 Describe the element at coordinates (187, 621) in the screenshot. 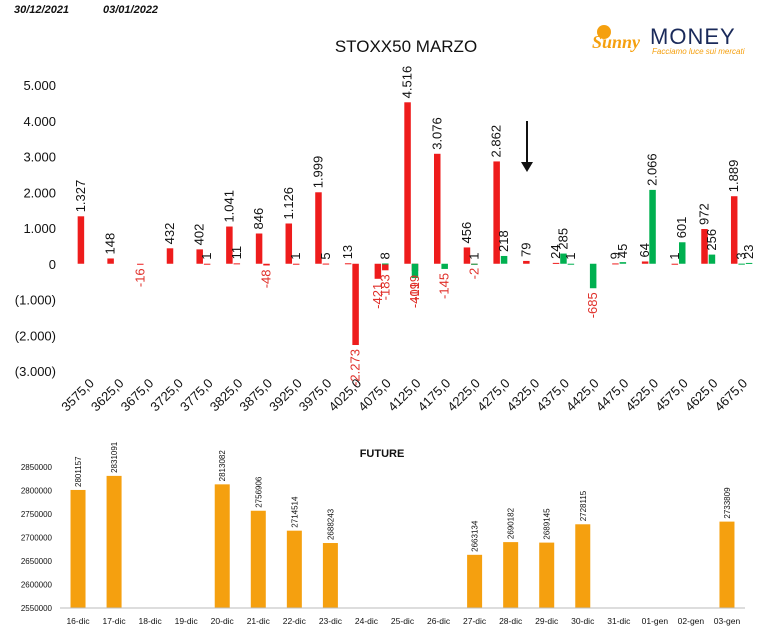

I see `future-x-tick-label: 19-dic` at that location.